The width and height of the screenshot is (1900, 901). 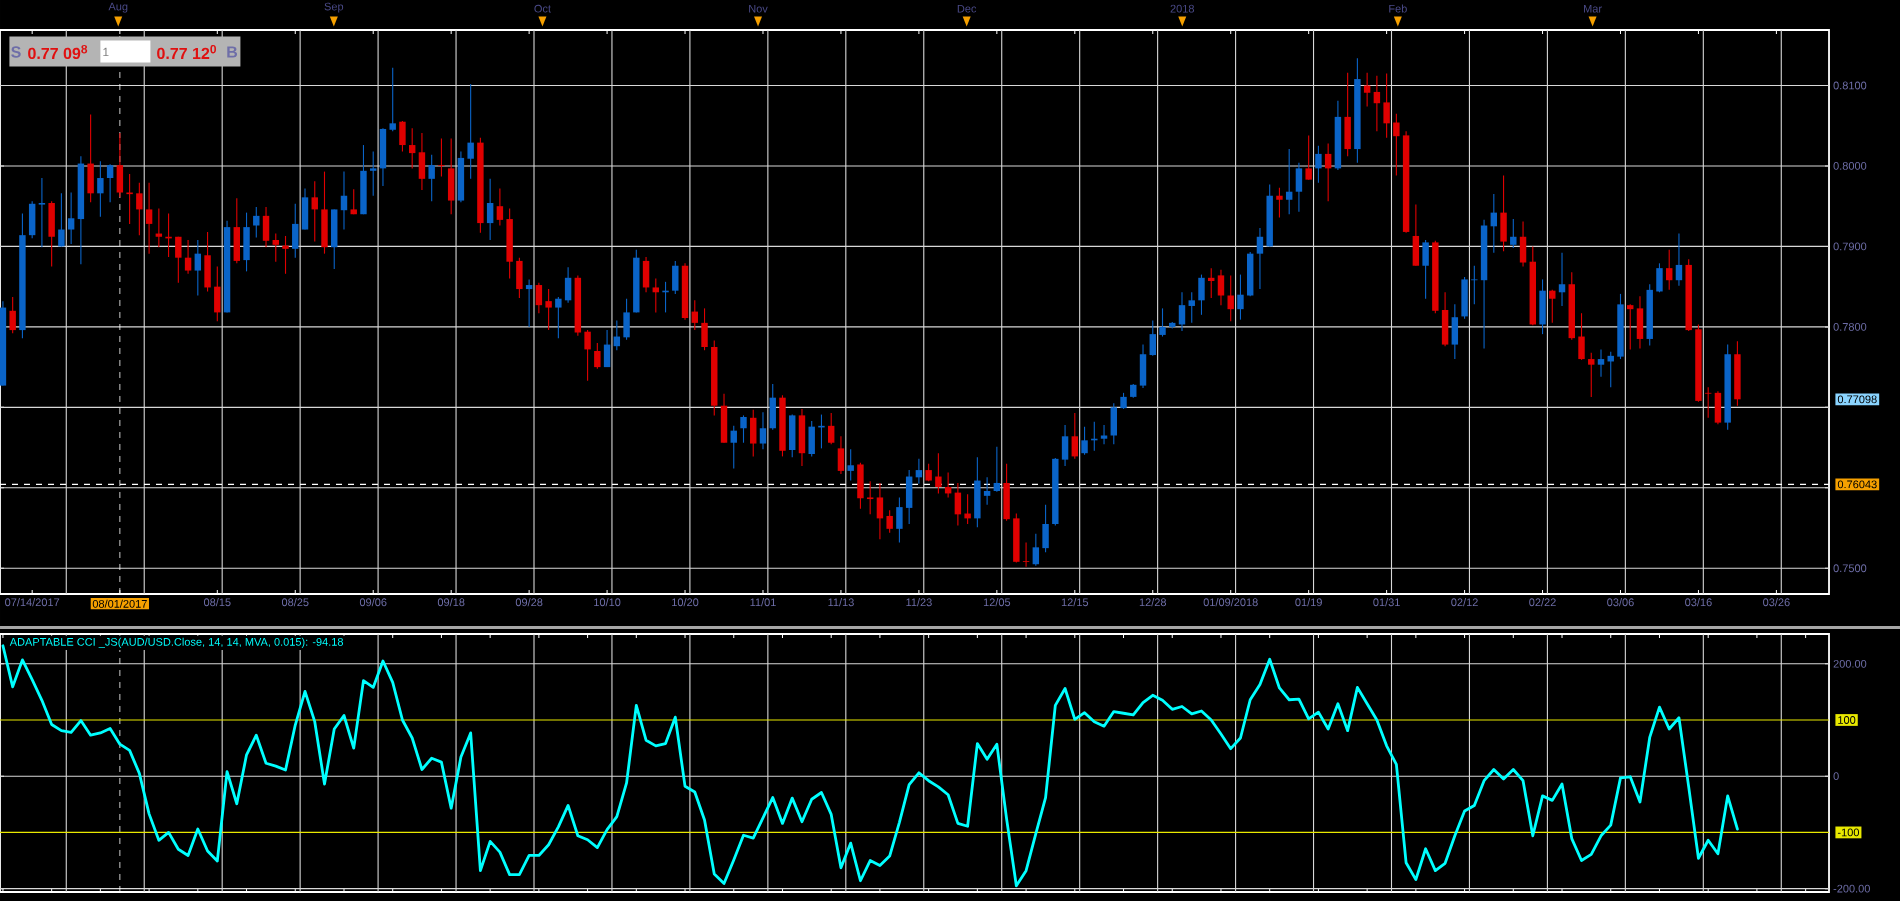 I want to click on x2-tick-label: 2018, so click(x=1182, y=8).